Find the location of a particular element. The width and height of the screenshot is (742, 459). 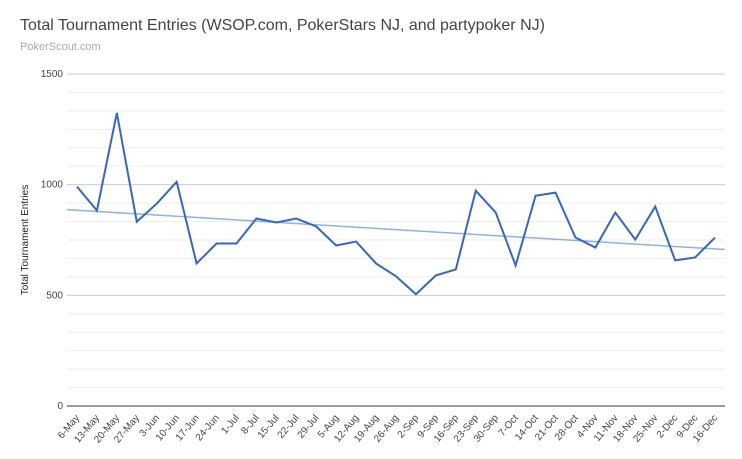

chart-subtitle: PokerScout.com is located at coordinates (60, 47).